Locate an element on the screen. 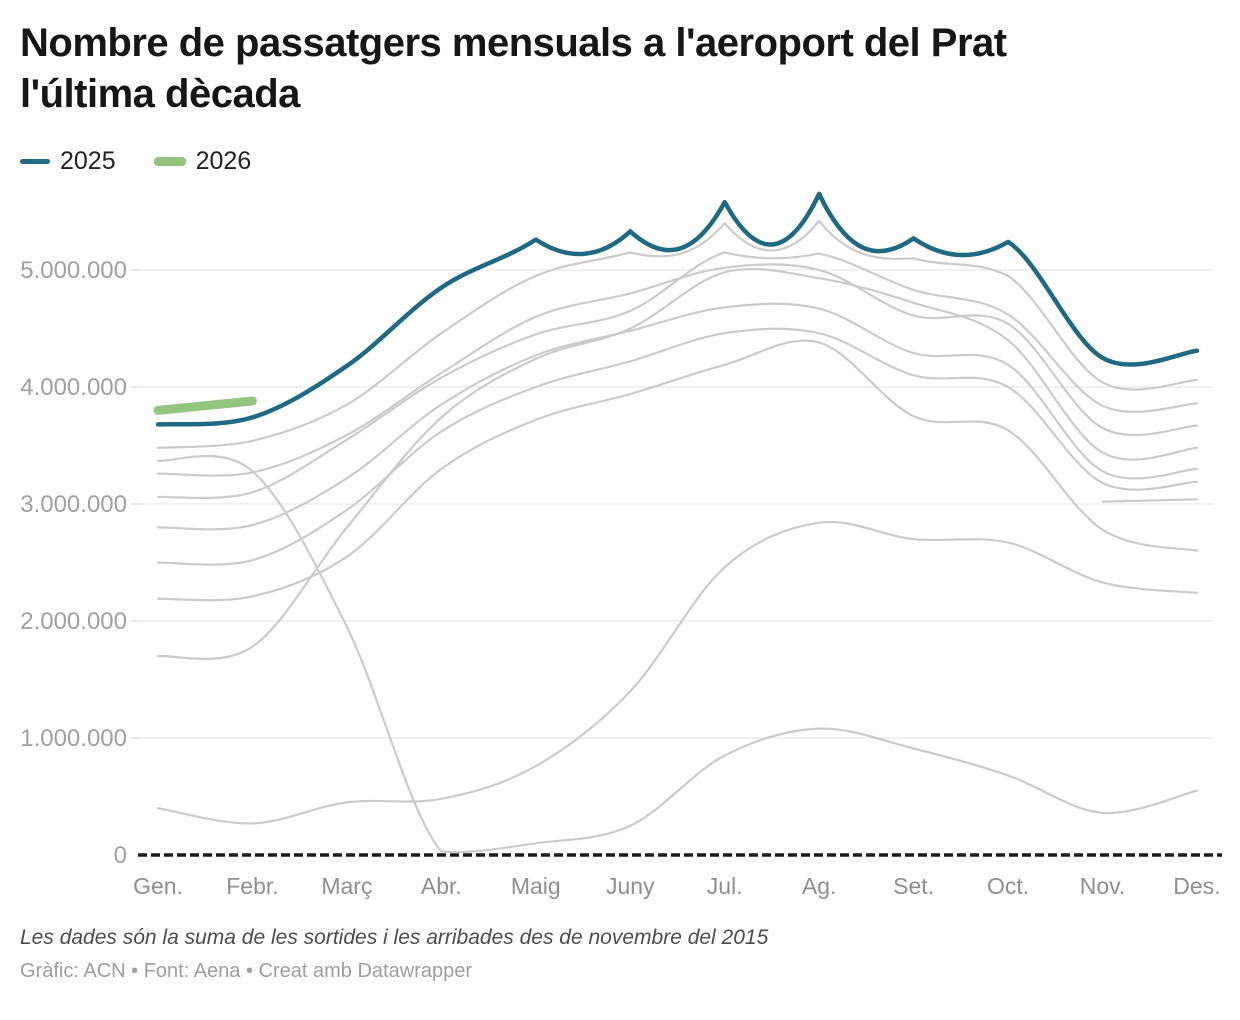 The height and width of the screenshot is (1020, 1240). series-line-2015 is located at coordinates (1150, 501).